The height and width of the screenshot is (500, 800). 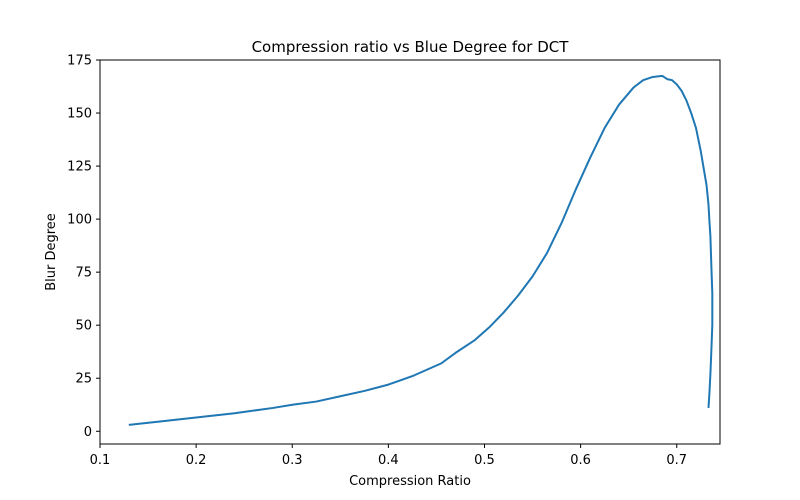 What do you see at coordinates (83, 326) in the screenshot?
I see `y-tick-label: 50` at bounding box center [83, 326].